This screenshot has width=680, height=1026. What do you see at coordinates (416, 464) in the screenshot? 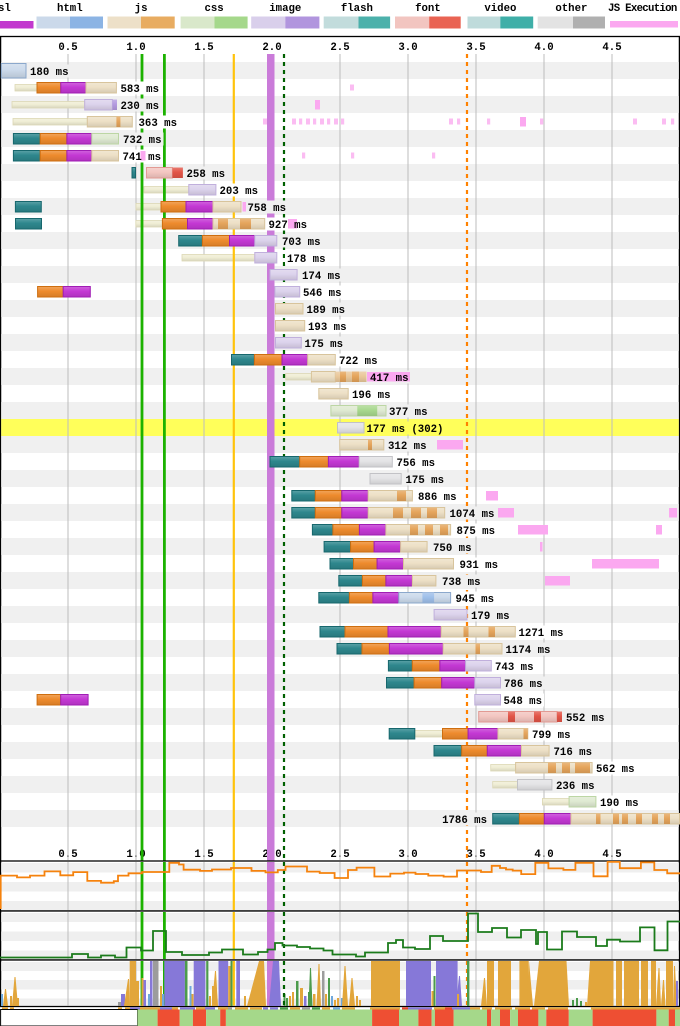
I see `svg-text: 756 ms` at bounding box center [416, 464].